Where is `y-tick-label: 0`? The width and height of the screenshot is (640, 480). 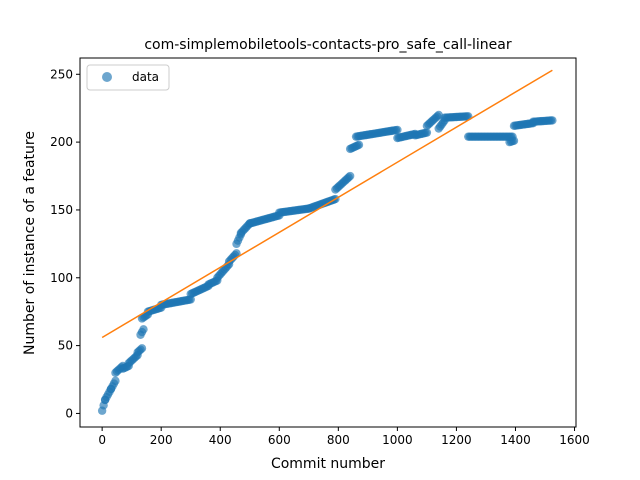 y-tick-label: 0 is located at coordinates (69, 413).